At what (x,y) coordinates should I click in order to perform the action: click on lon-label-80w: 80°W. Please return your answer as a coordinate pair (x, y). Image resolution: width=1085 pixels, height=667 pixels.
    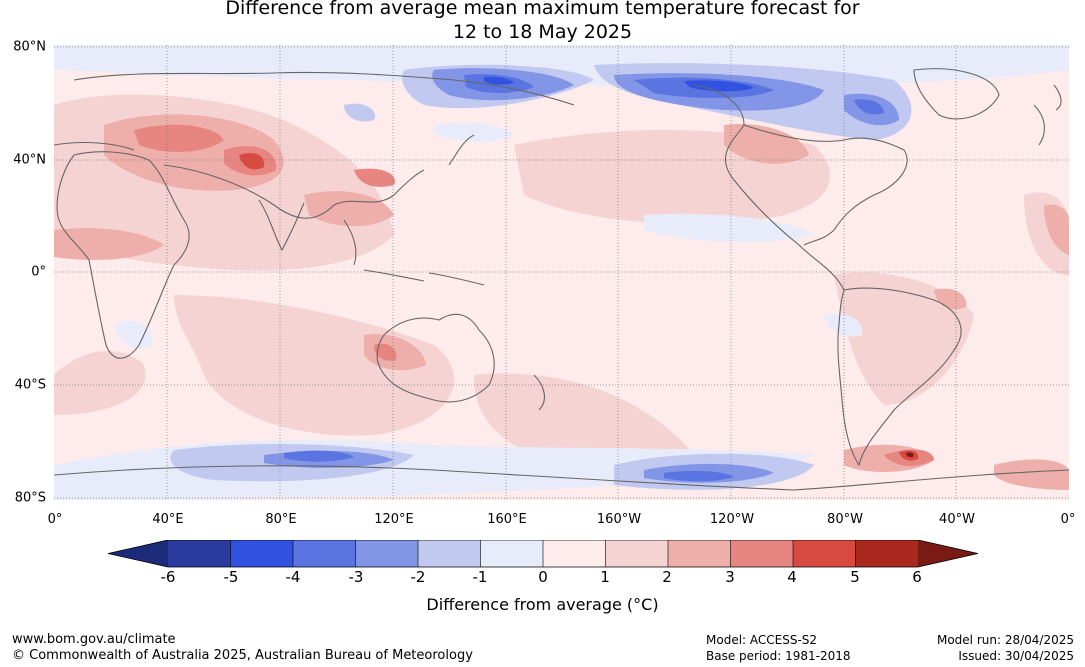
    Looking at the image, I should click on (845, 519).